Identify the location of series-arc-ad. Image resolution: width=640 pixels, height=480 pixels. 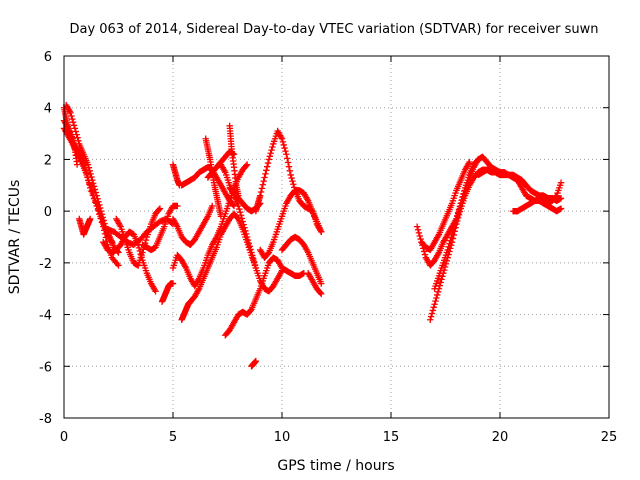
(445, 206).